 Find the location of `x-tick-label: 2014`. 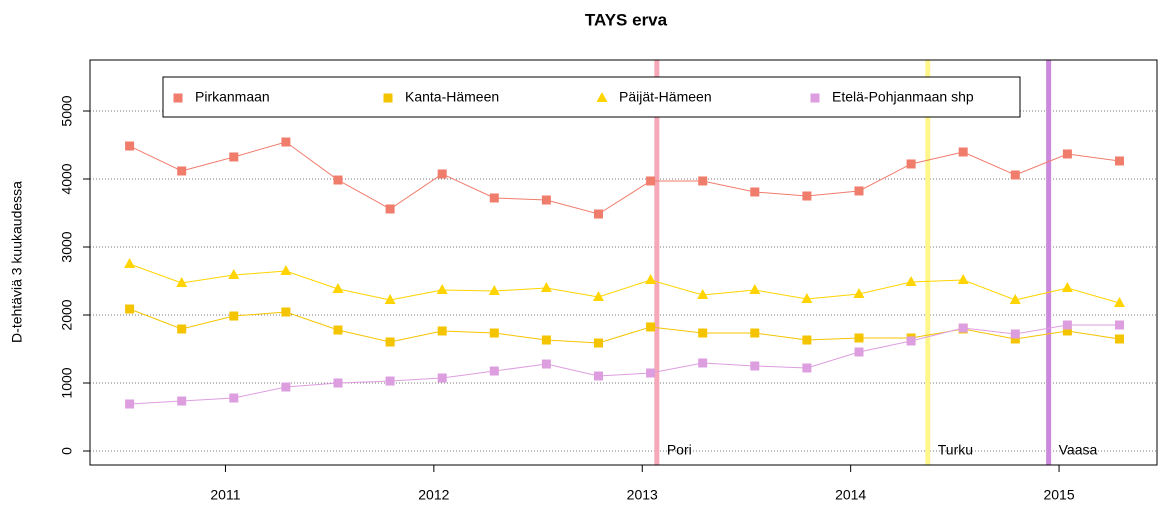

x-tick-label: 2014 is located at coordinates (850, 495).